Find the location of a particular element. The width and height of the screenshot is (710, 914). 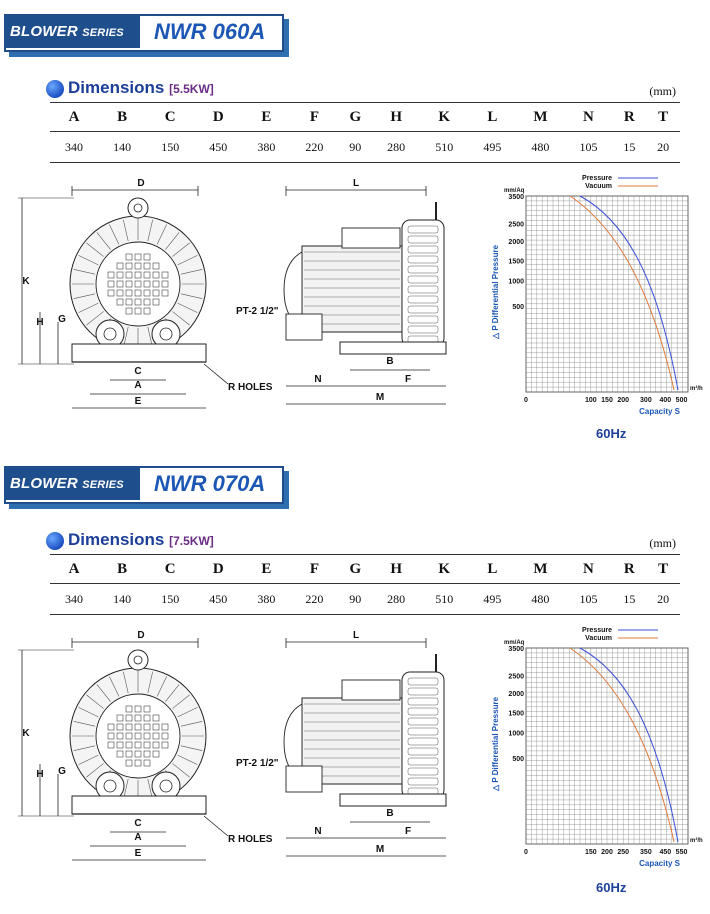

table-cell: 15 is located at coordinates (629, 599).